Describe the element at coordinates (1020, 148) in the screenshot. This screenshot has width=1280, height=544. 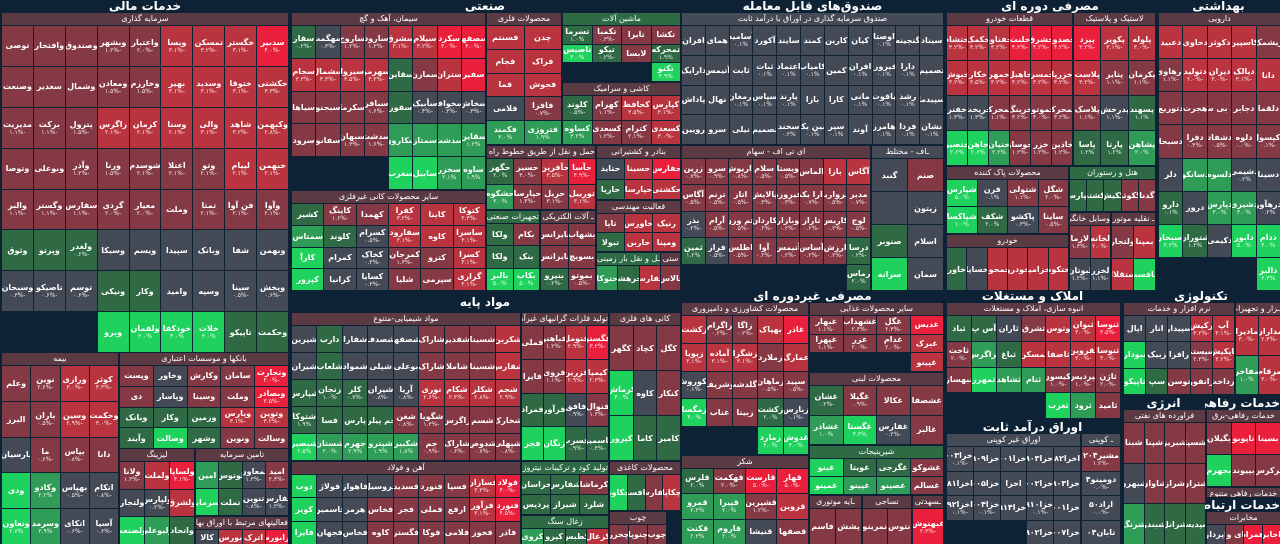
I see `stock-tile: خوساز-۱.۲%` at that location.